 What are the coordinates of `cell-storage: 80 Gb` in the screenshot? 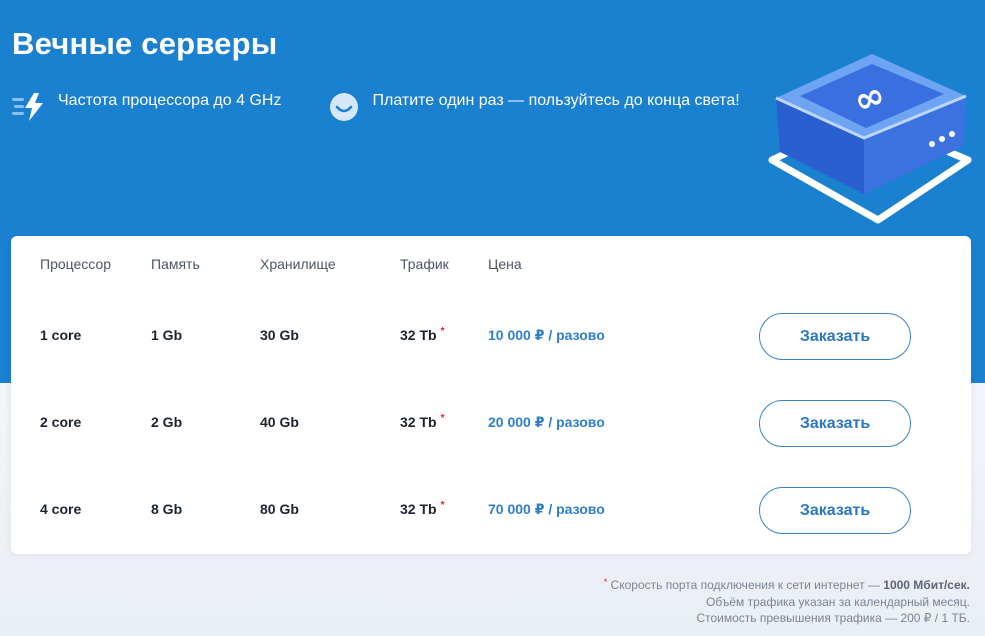 It's located at (279, 509).